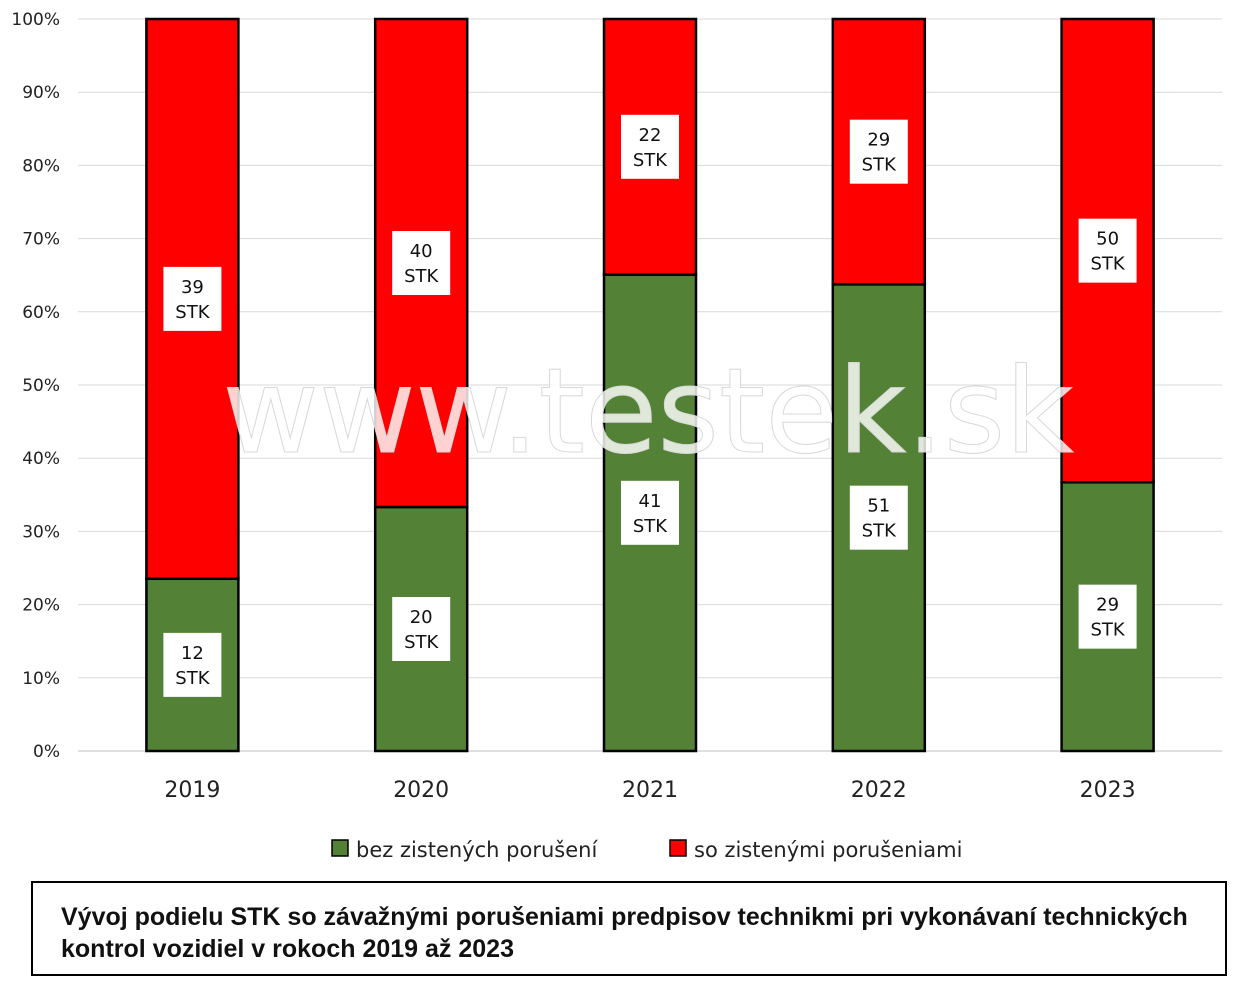 Image resolution: width=1245 pixels, height=993 pixels. What do you see at coordinates (192, 790) in the screenshot?
I see `x-tick-label: 2019` at bounding box center [192, 790].